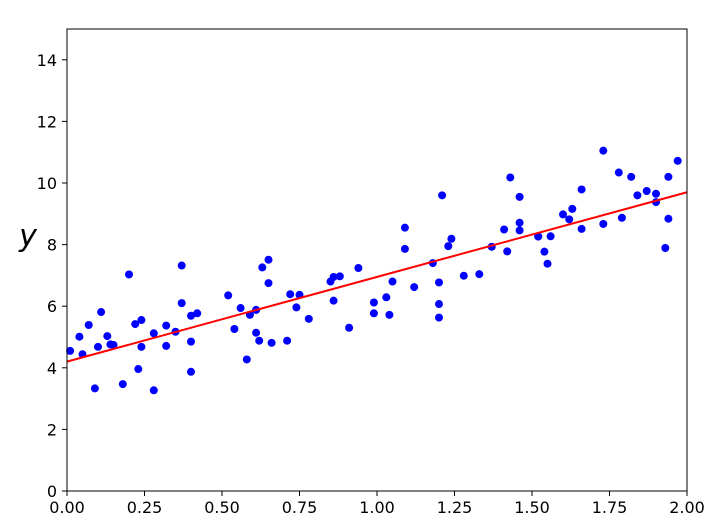 This screenshot has width=728, height=523. I want to click on x-tick-label: 1.50, so click(532, 507).